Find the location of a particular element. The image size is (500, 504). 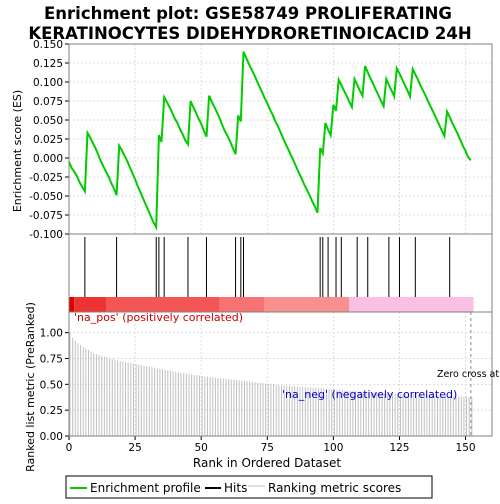

hit-lines is located at coordinates (267, 267).